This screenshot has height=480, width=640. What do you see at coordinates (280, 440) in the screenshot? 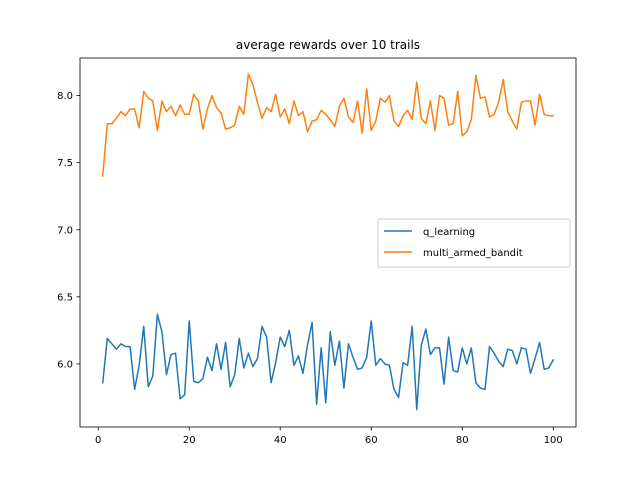
I see `x-tick-label: 40` at bounding box center [280, 440].